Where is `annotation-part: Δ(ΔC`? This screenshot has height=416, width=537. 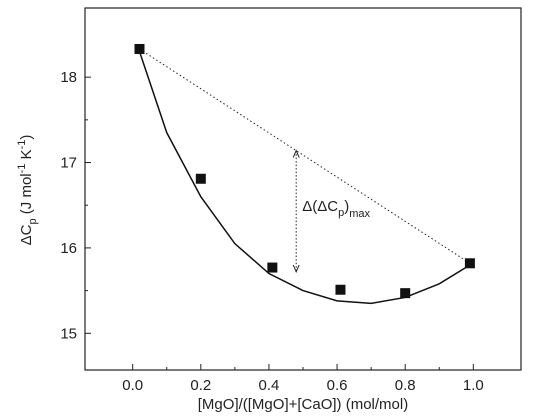 annotation-part: Δ(ΔC is located at coordinates (320, 206).